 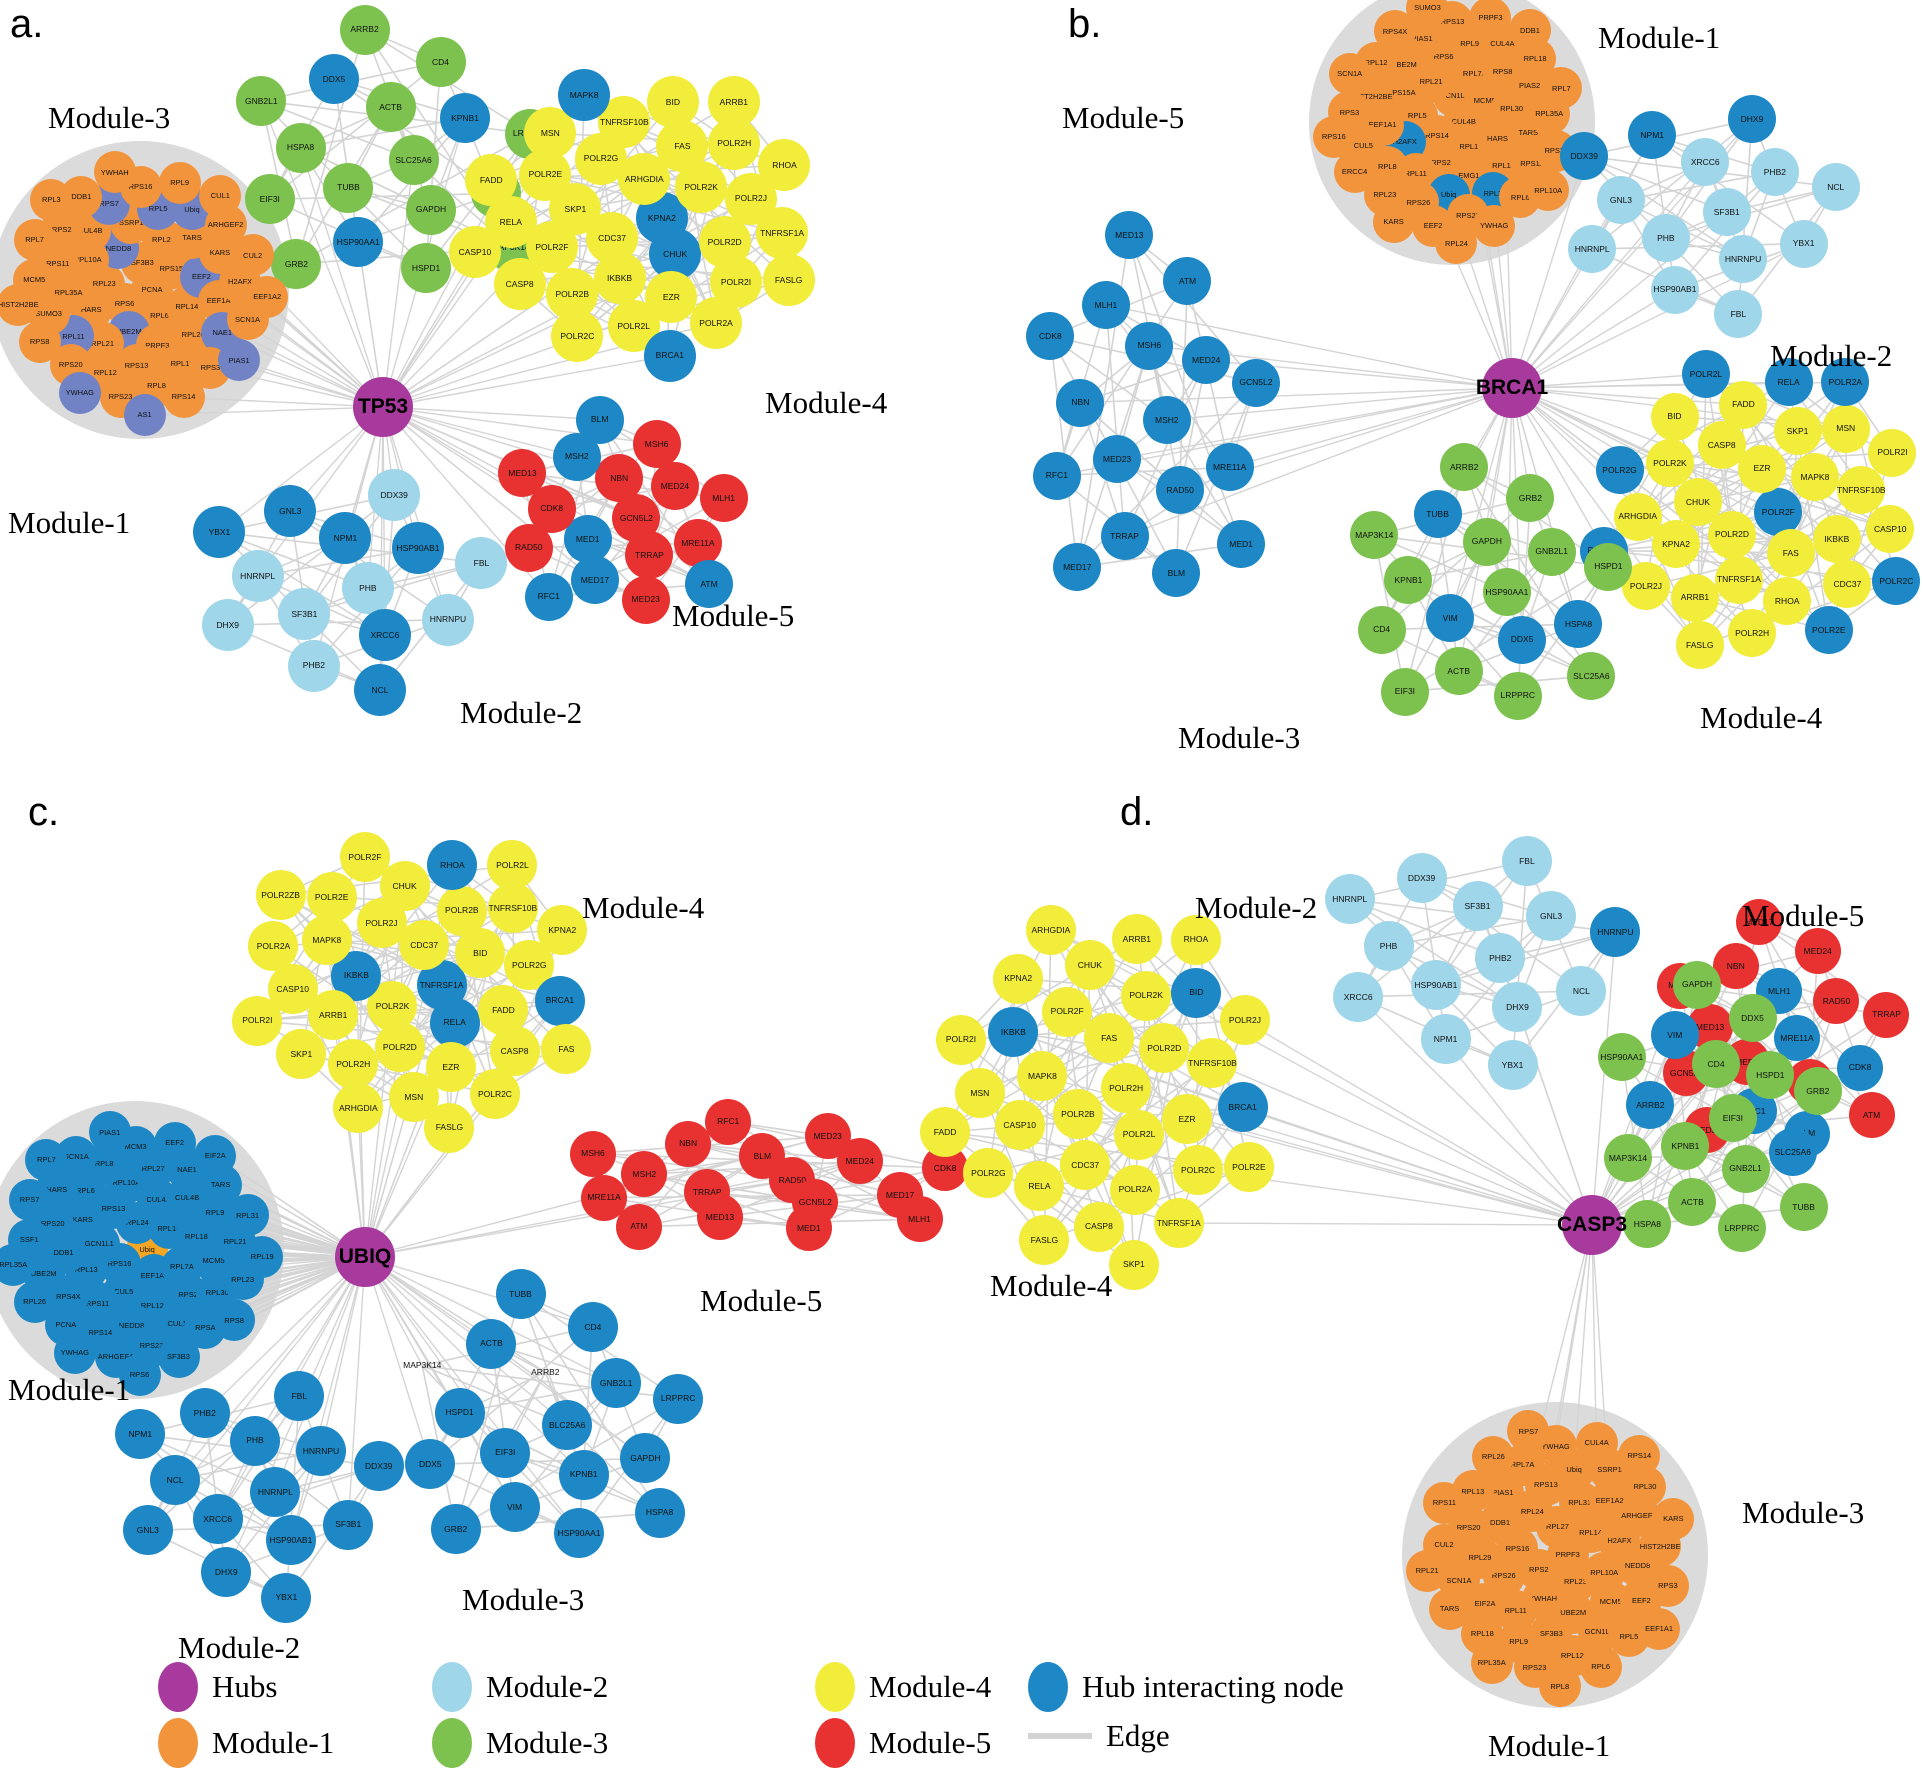 I want to click on node-RAD50: RAD50, so click(x=1836, y=1000).